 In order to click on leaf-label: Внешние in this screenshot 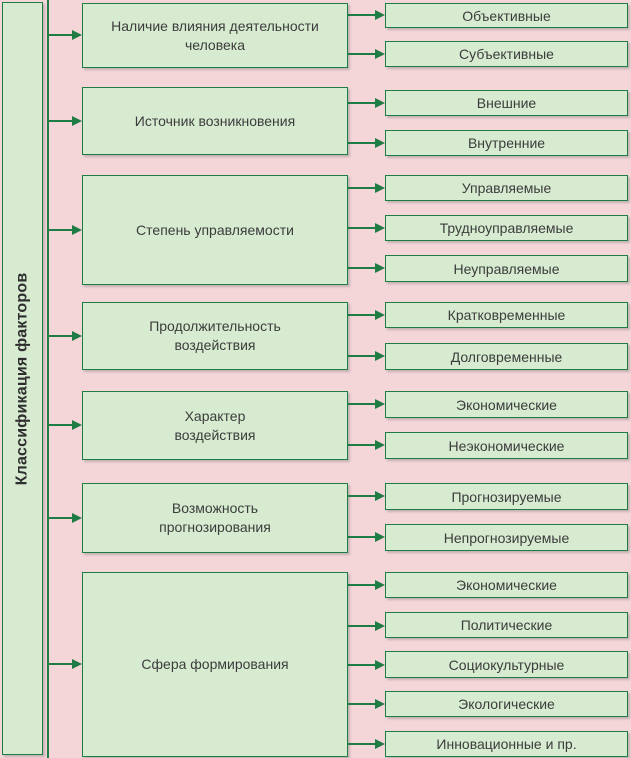, I will do `click(506, 103)`.